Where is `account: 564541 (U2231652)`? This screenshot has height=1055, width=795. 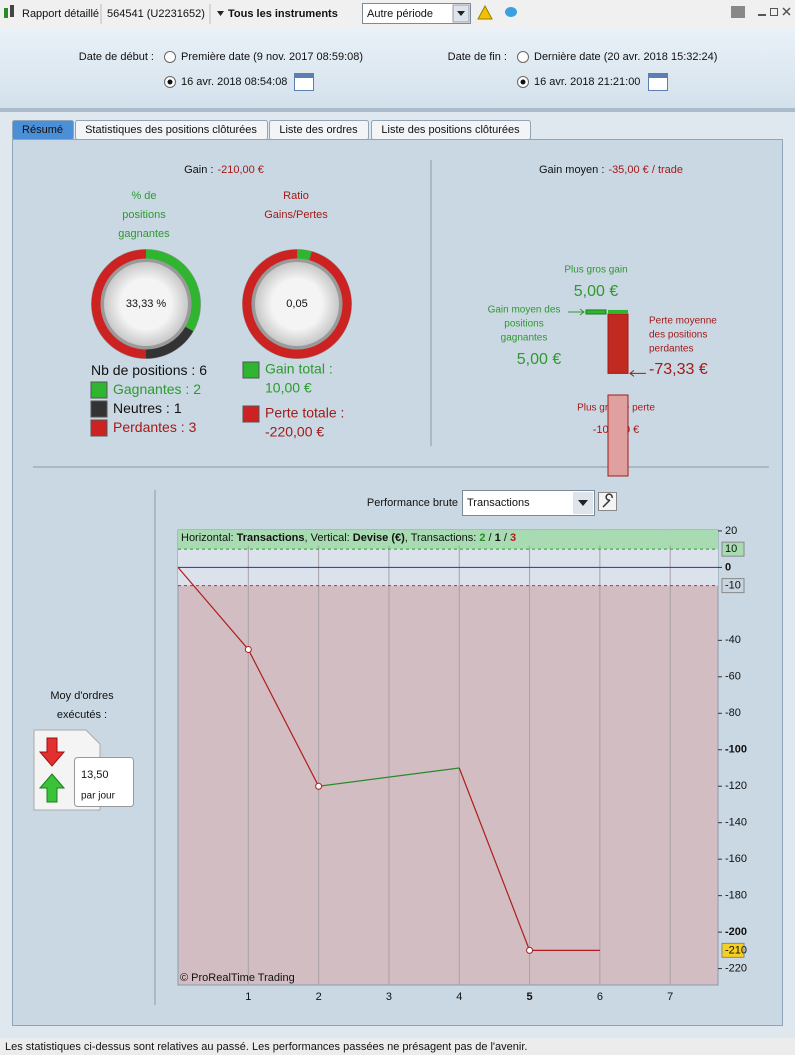
account: 564541 (U2231652) is located at coordinates (156, 14).